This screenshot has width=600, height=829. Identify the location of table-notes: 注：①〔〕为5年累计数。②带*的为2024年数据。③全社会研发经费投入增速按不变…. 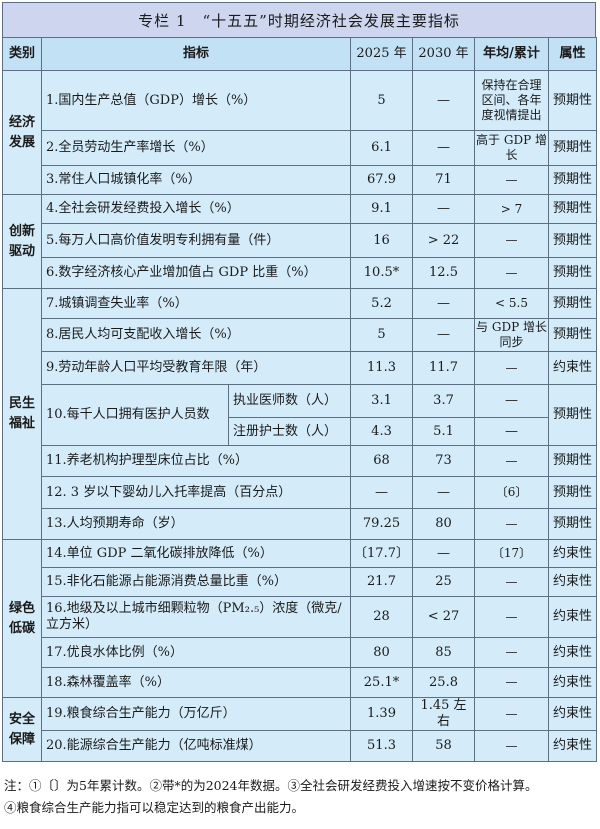
(301, 797).